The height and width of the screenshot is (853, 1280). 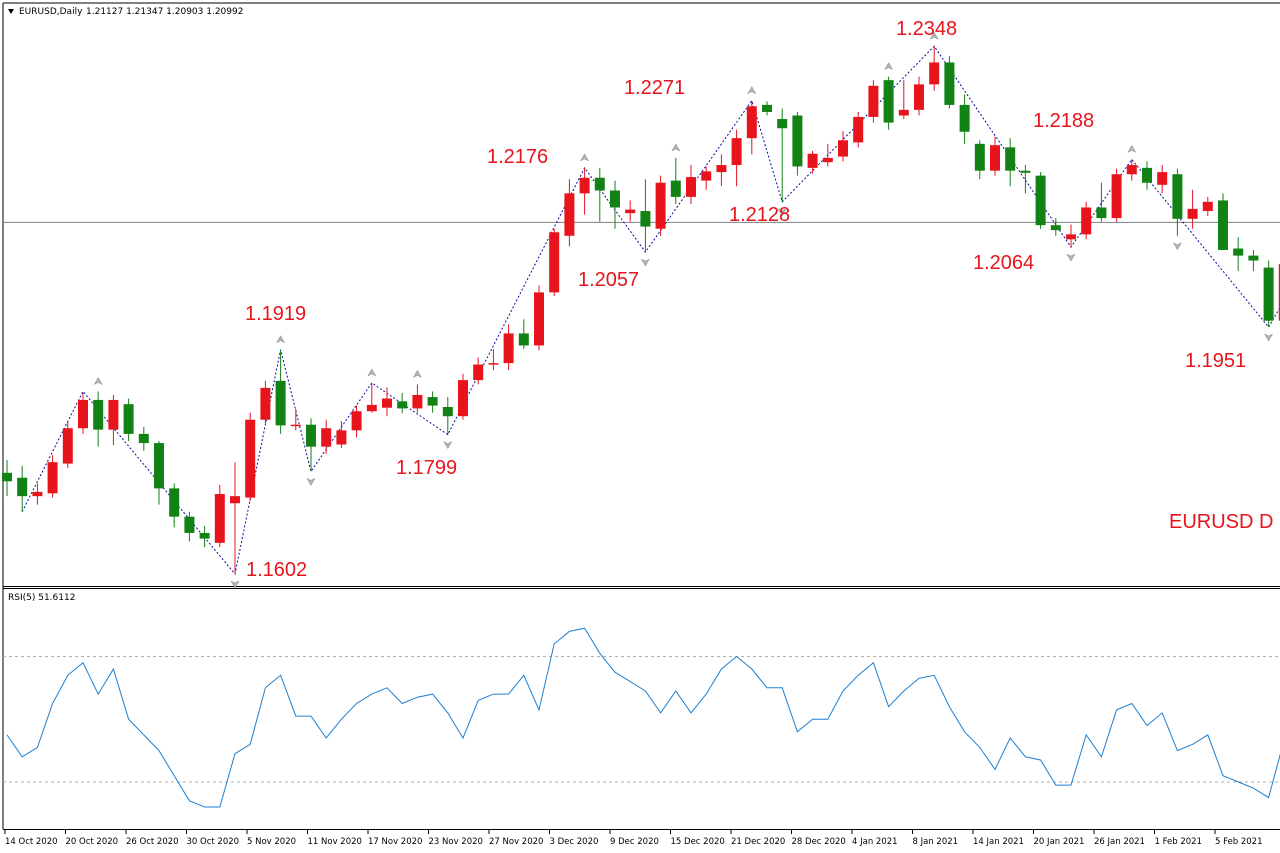 What do you see at coordinates (758, 842) in the screenshot?
I see `x-tick-label: 21 Dec 2020` at bounding box center [758, 842].